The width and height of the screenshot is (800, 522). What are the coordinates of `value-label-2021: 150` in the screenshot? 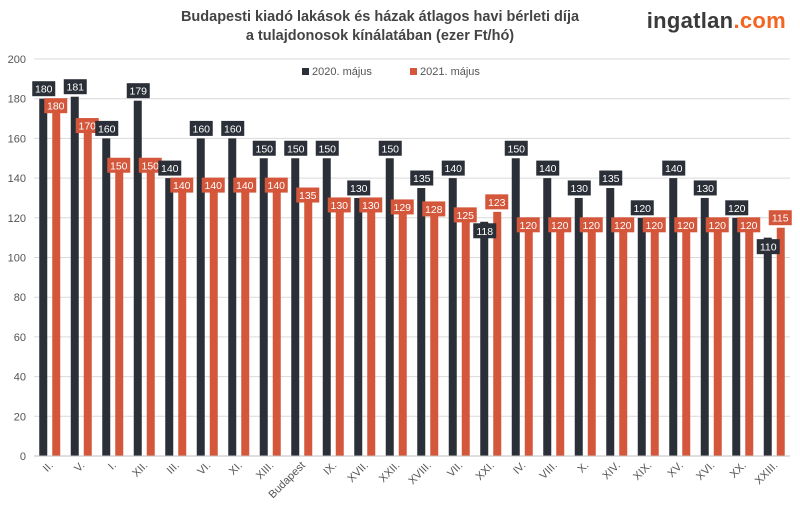 It's located at (119, 166).